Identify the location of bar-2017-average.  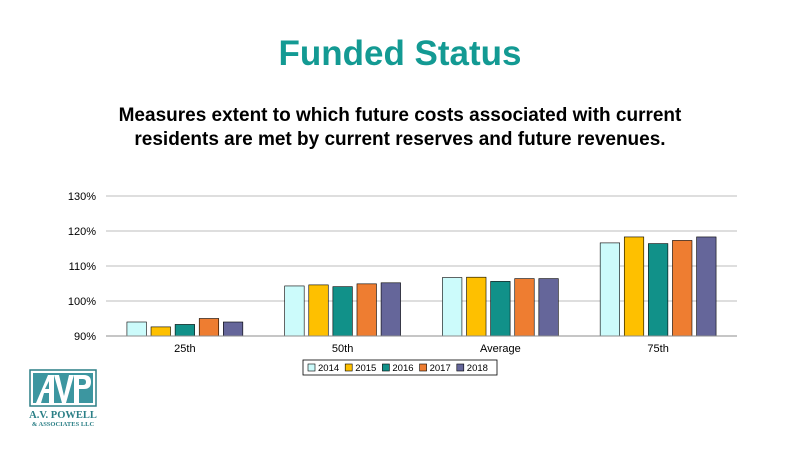
(524, 307).